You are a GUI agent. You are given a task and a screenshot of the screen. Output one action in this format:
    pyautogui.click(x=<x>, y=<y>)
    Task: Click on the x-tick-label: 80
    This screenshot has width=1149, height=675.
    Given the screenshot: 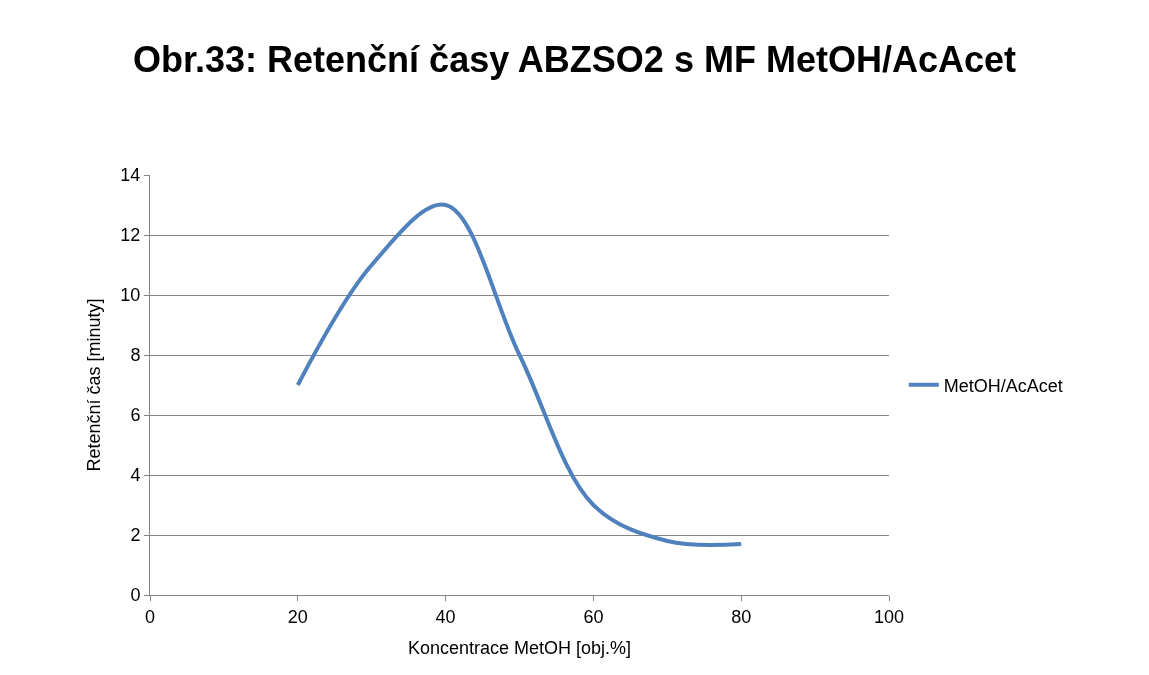 What is the action you would take?
    pyautogui.click(x=741, y=616)
    